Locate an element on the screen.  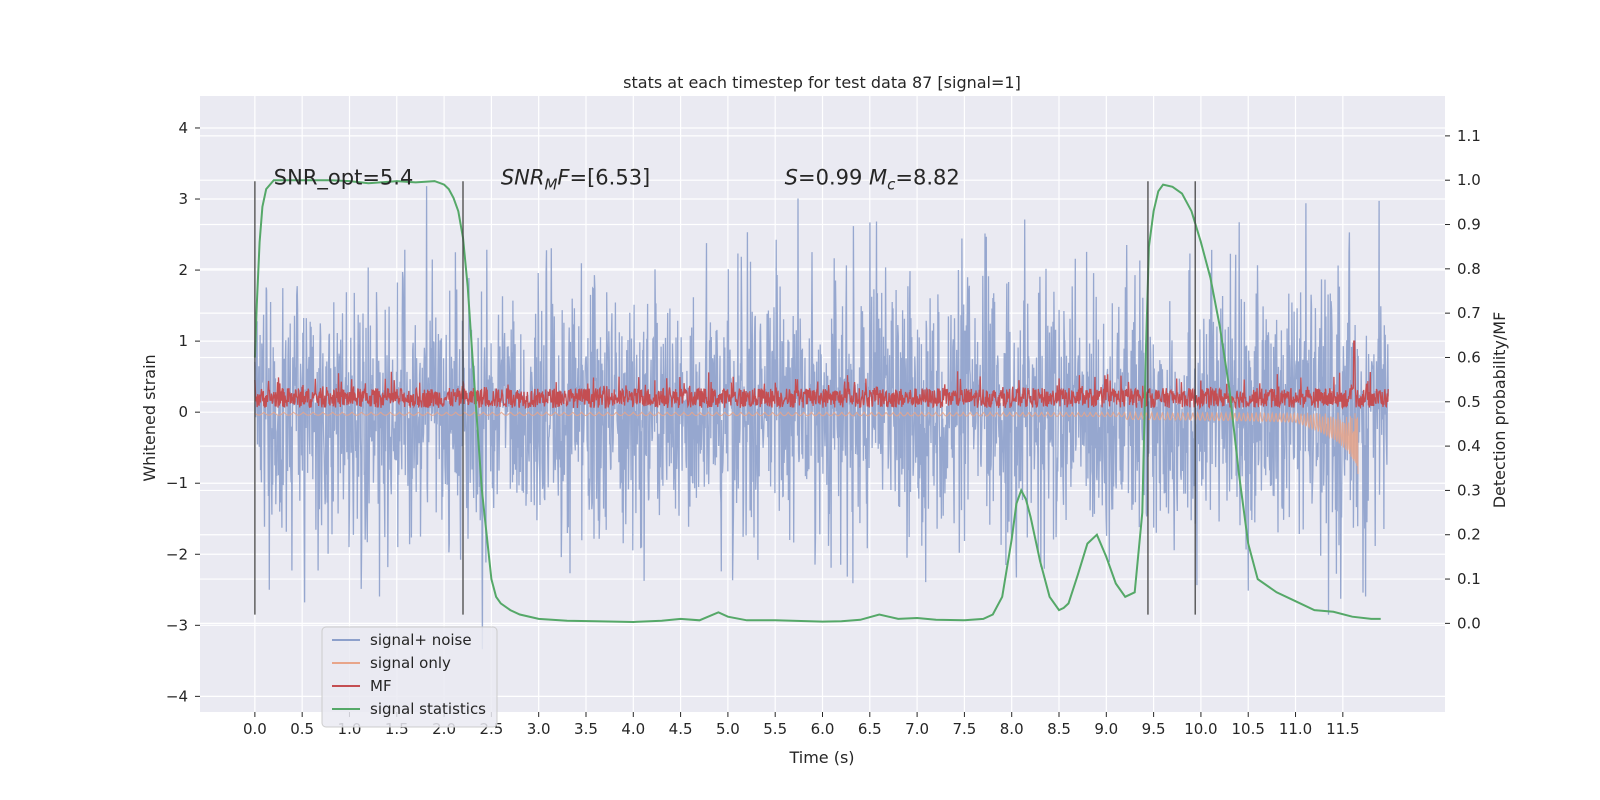
y-left-tick-label: −4 is located at coordinates (177, 696).